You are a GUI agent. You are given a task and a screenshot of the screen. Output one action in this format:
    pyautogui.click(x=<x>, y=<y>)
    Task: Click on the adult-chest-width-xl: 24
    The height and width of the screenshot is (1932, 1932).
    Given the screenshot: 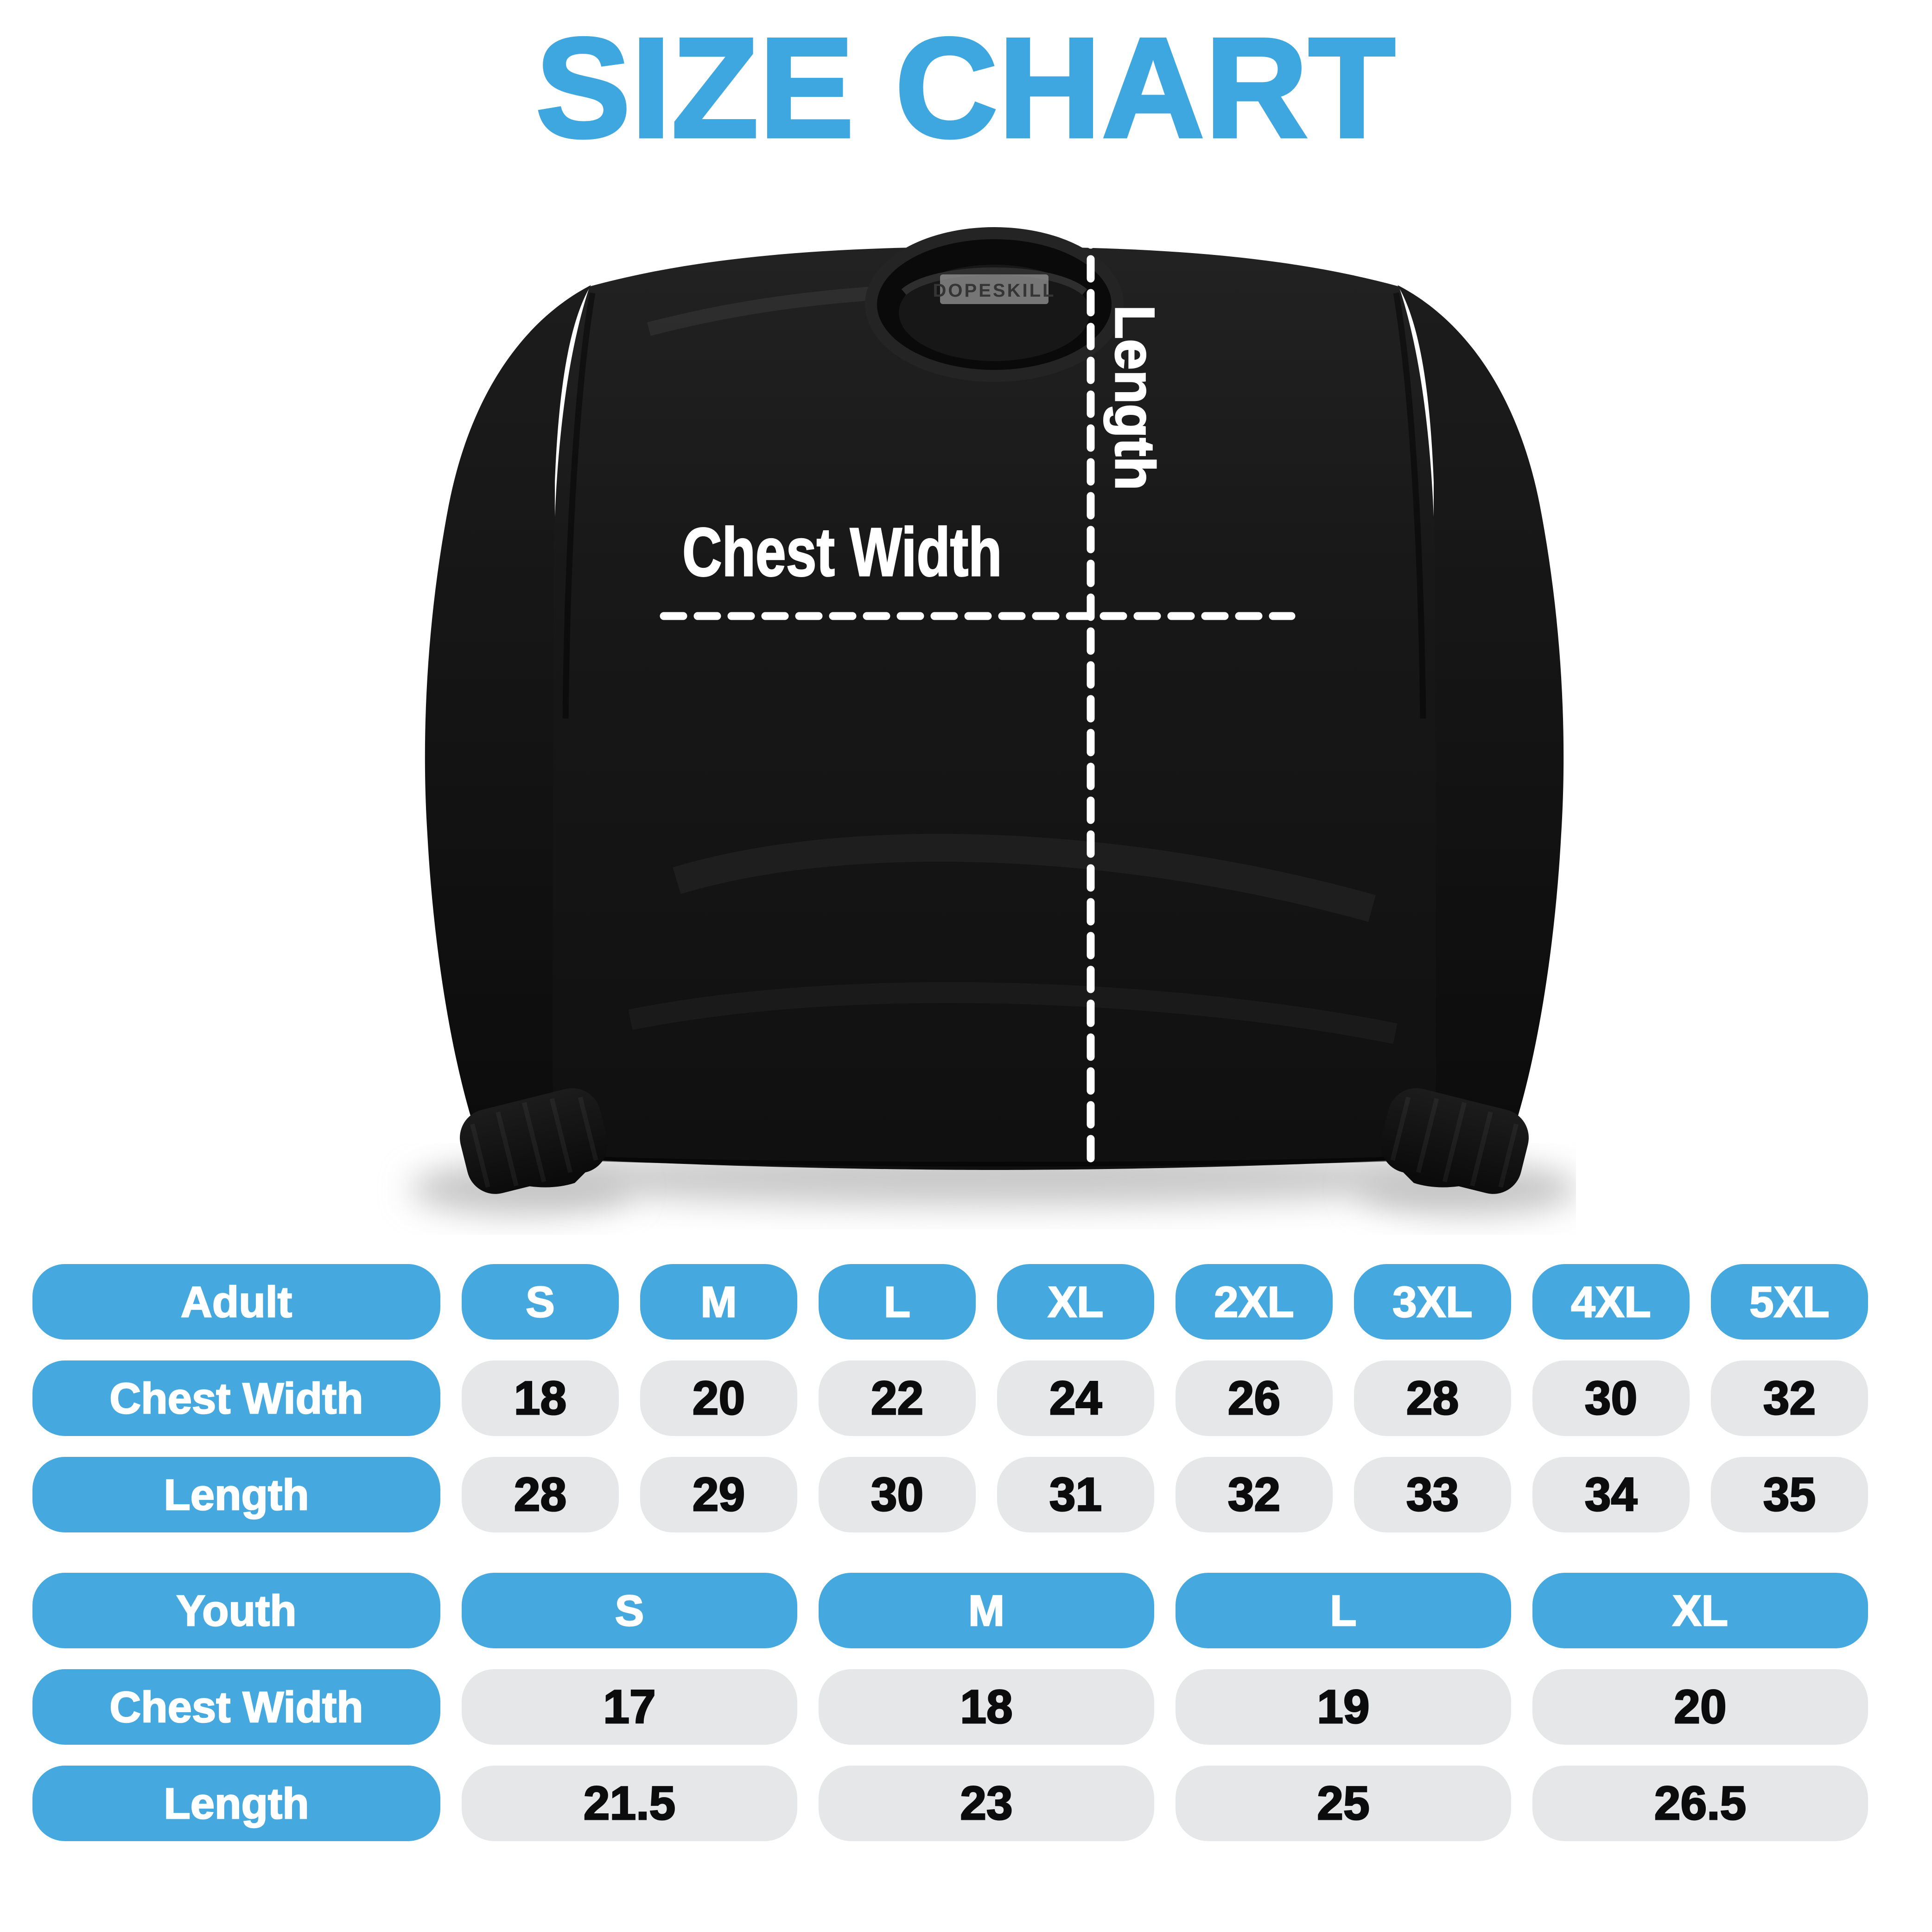 What is the action you would take?
    pyautogui.click(x=1075, y=1398)
    